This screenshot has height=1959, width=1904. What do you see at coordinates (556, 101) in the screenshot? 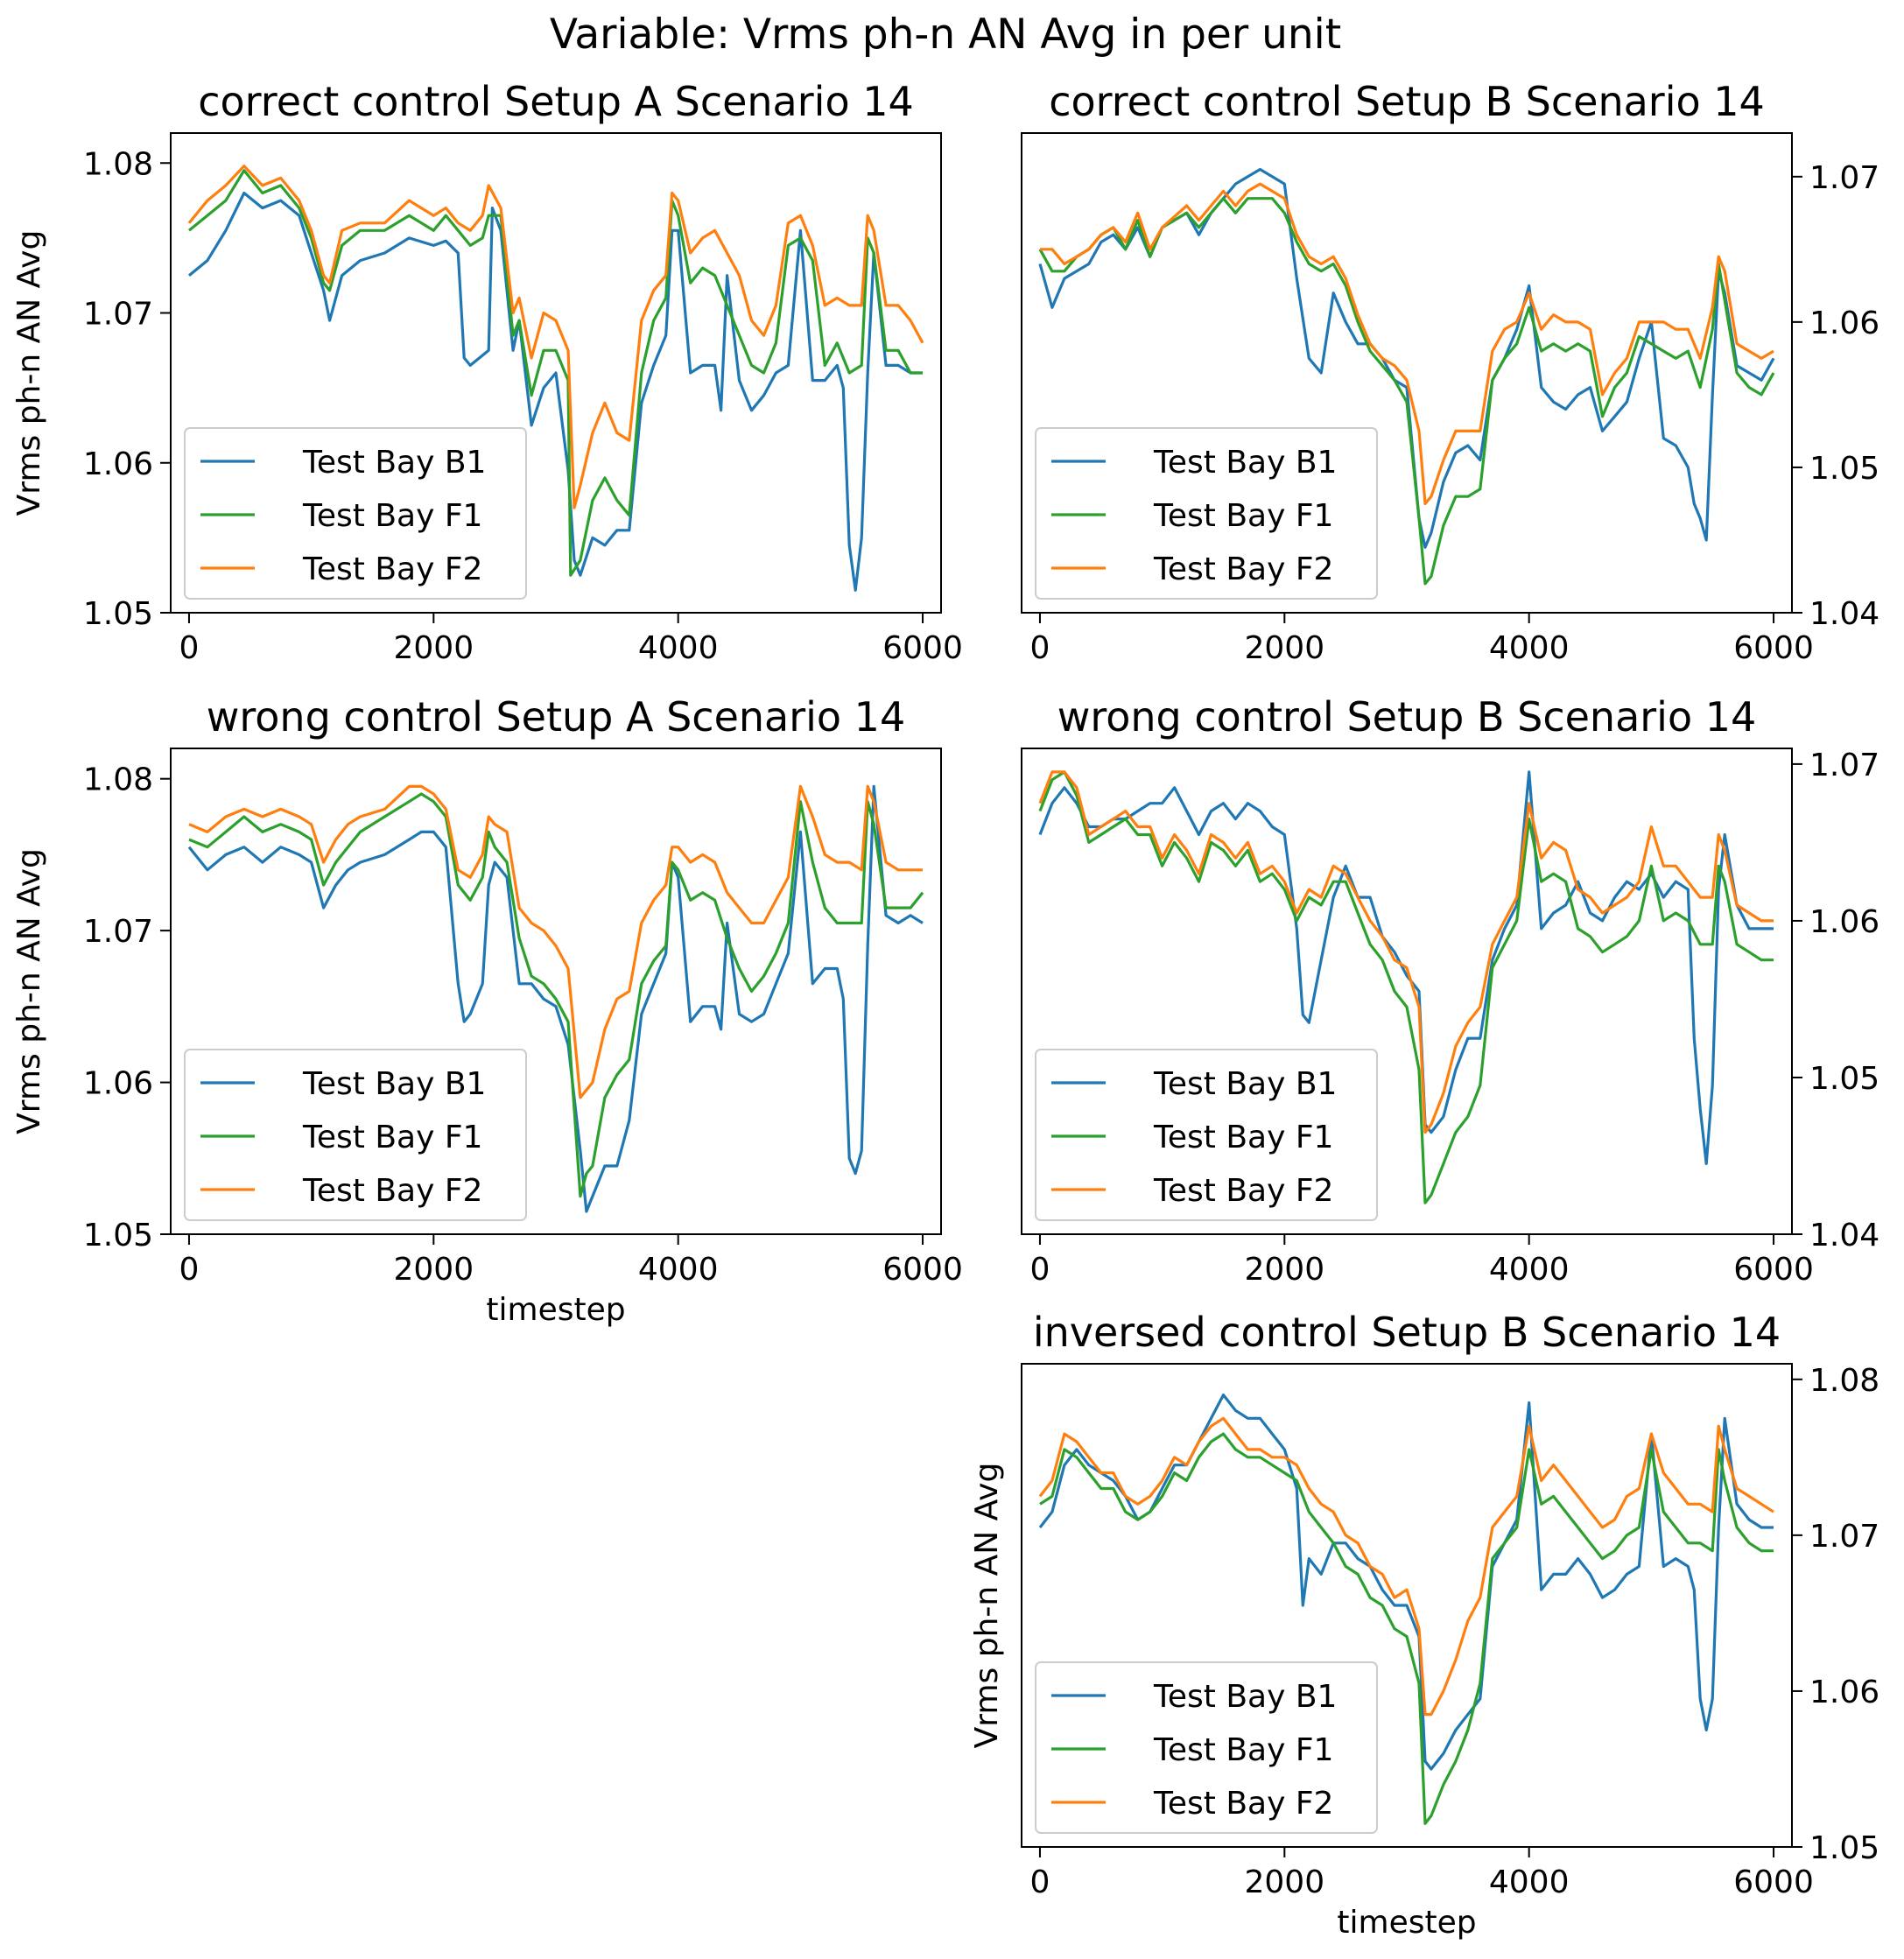
I see `subplot-title: correct control Setup A Scenario 14` at bounding box center [556, 101].